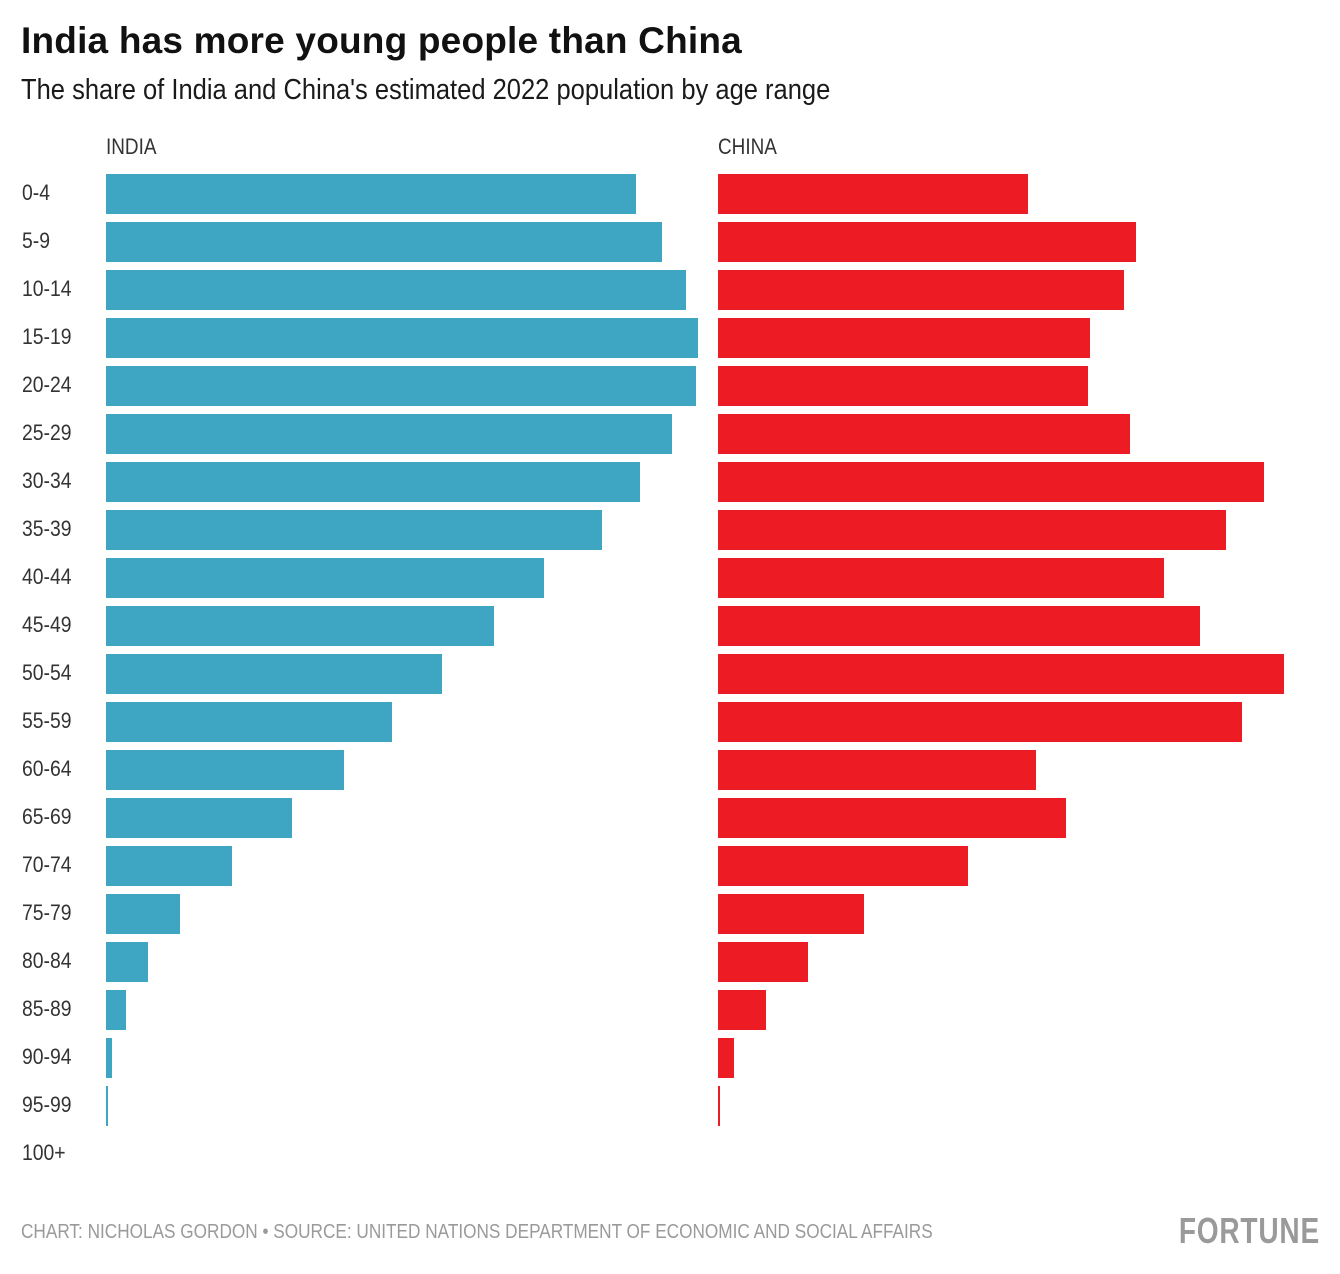 The height and width of the screenshot is (1274, 1340). What do you see at coordinates (47, 1104) in the screenshot?
I see `category-label: 95-99` at bounding box center [47, 1104].